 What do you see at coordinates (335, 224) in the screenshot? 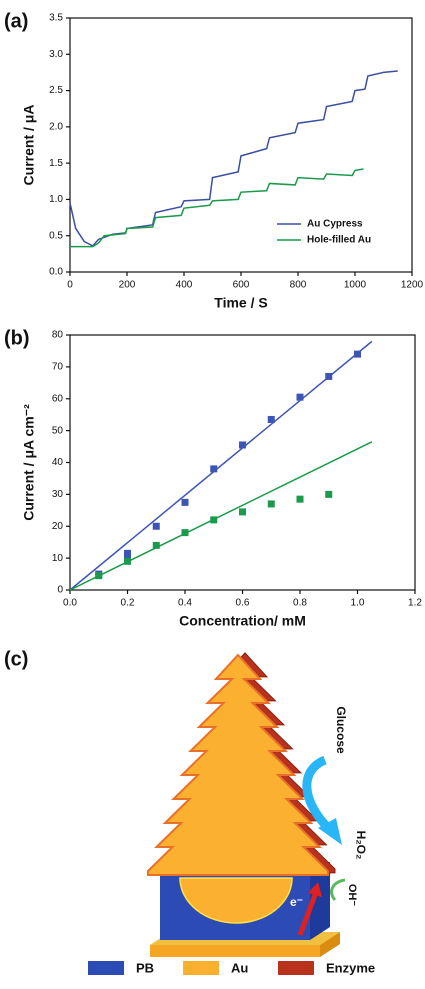
I see `legend-label: Au Cypress` at bounding box center [335, 224].